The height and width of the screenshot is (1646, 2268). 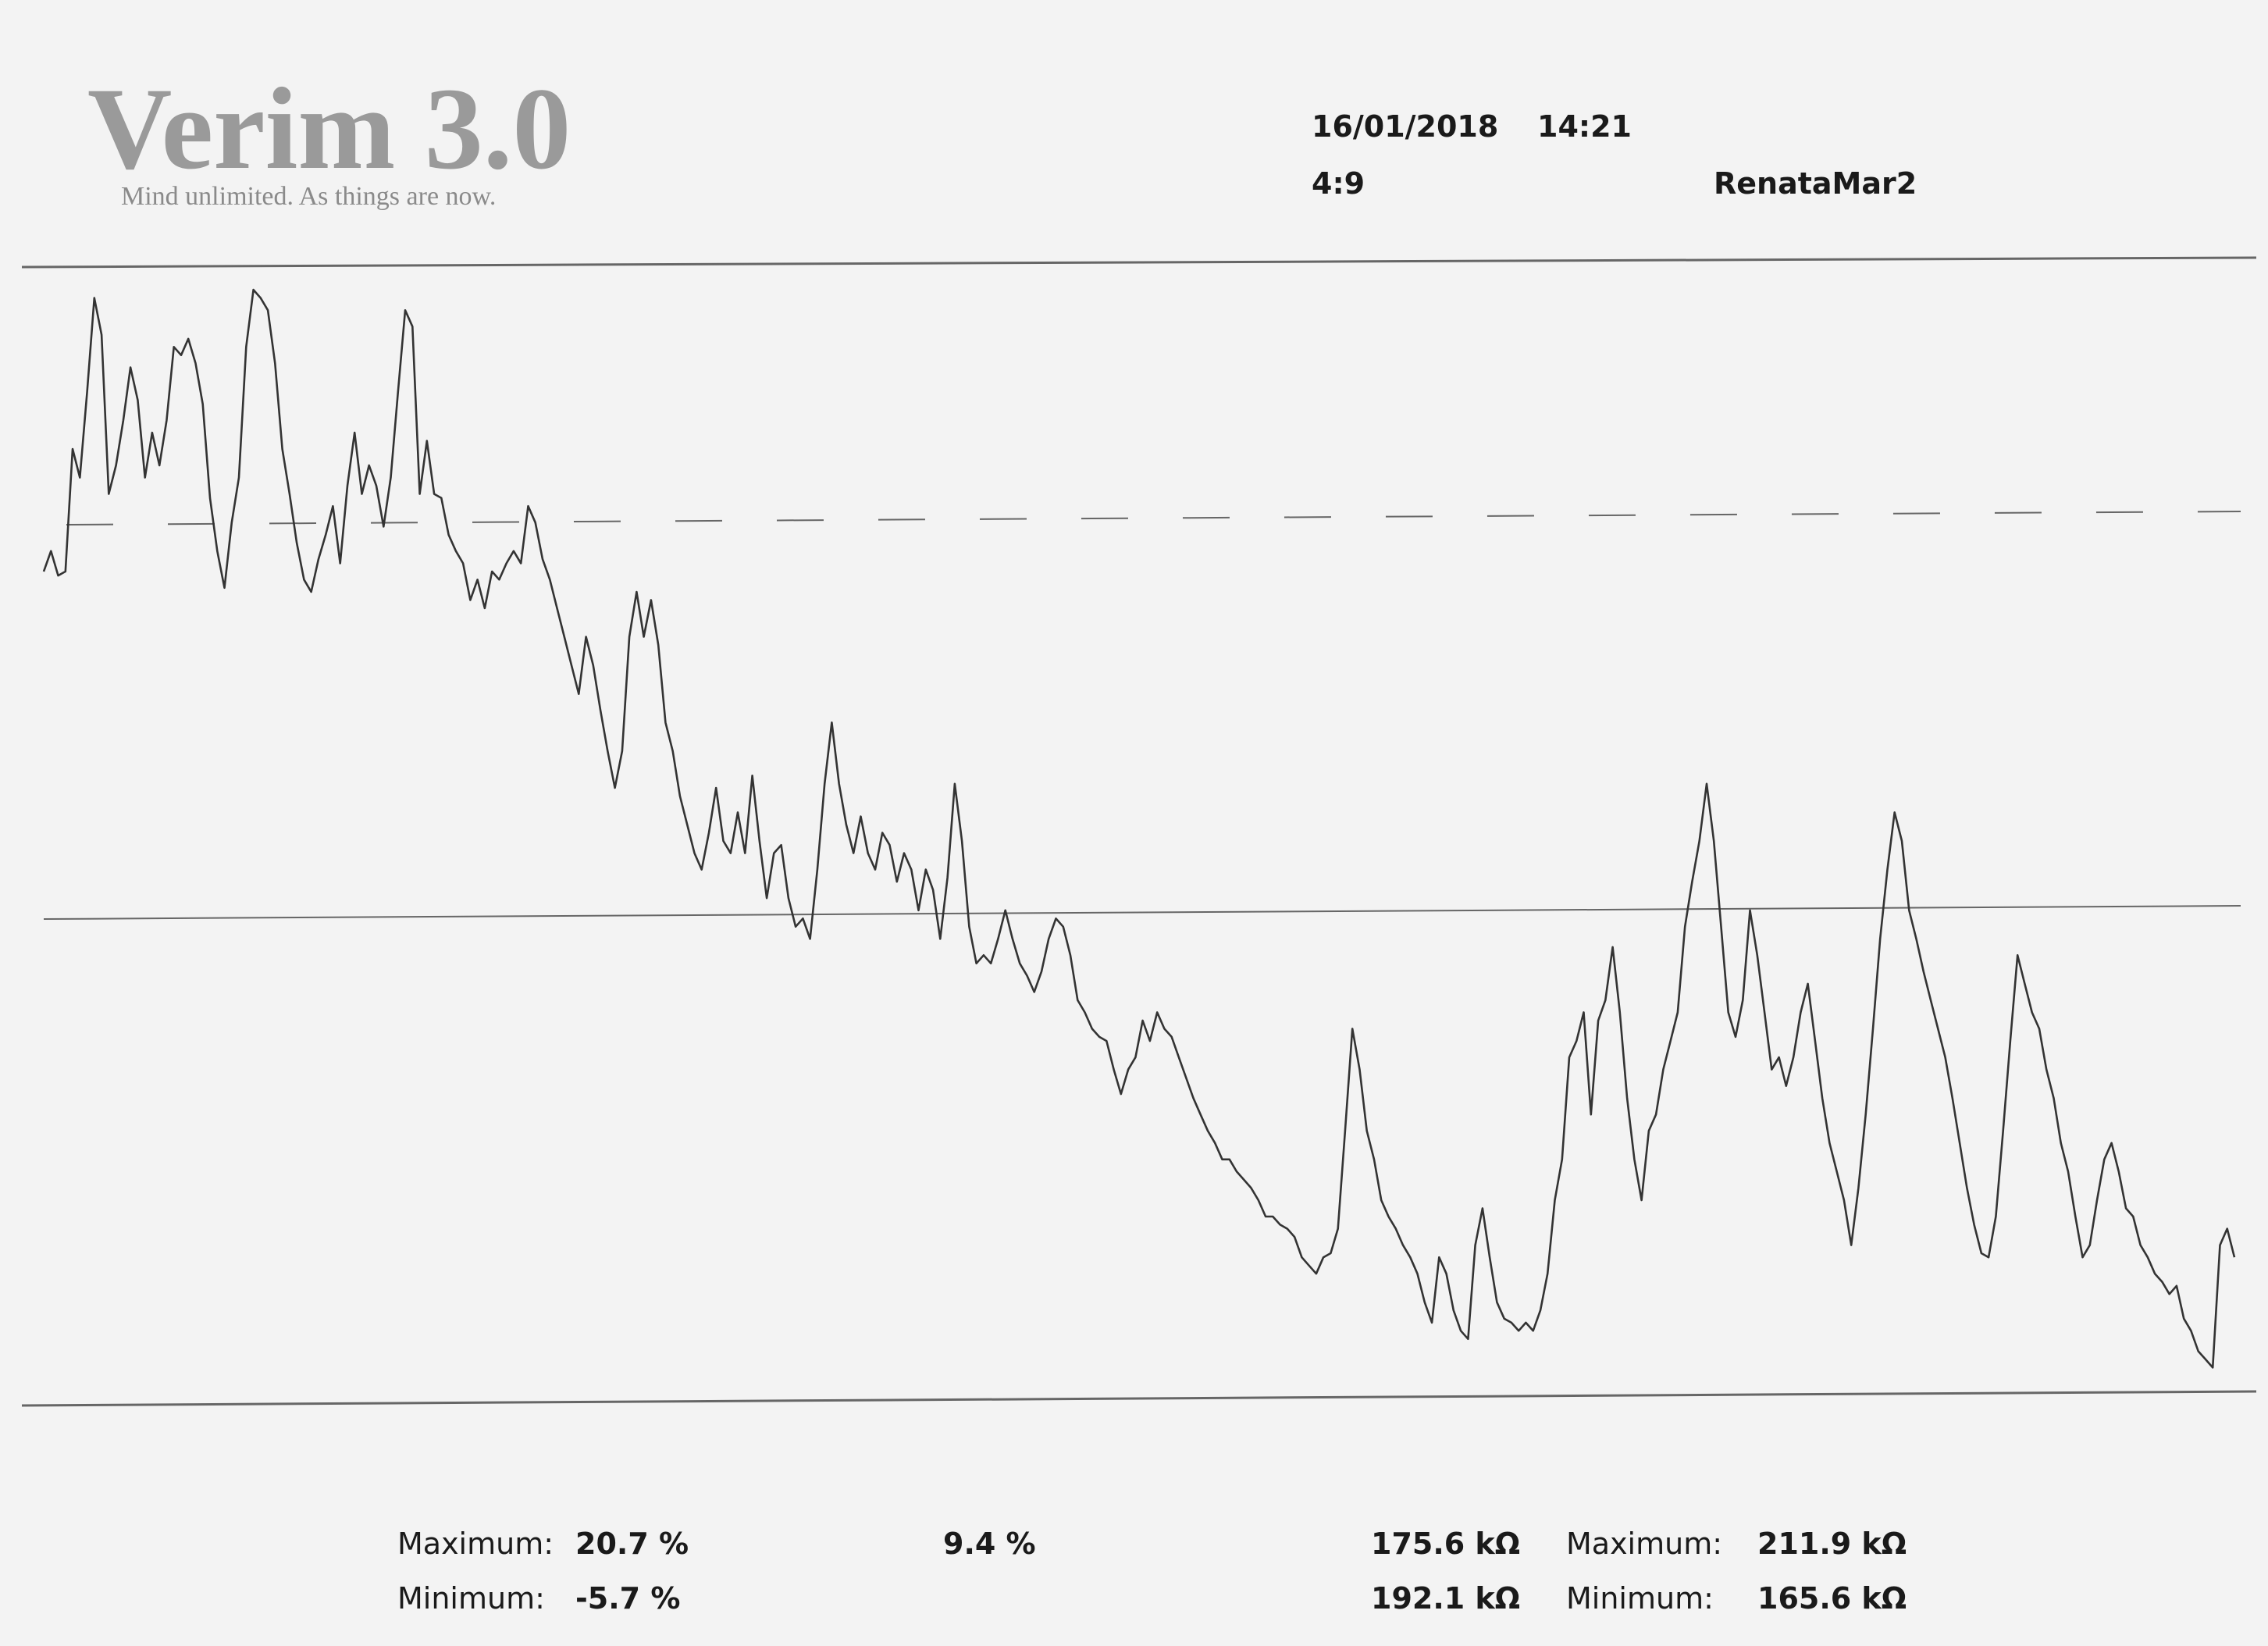 What do you see at coordinates (989, 1544) in the screenshot?
I see `value: 9.4 %` at bounding box center [989, 1544].